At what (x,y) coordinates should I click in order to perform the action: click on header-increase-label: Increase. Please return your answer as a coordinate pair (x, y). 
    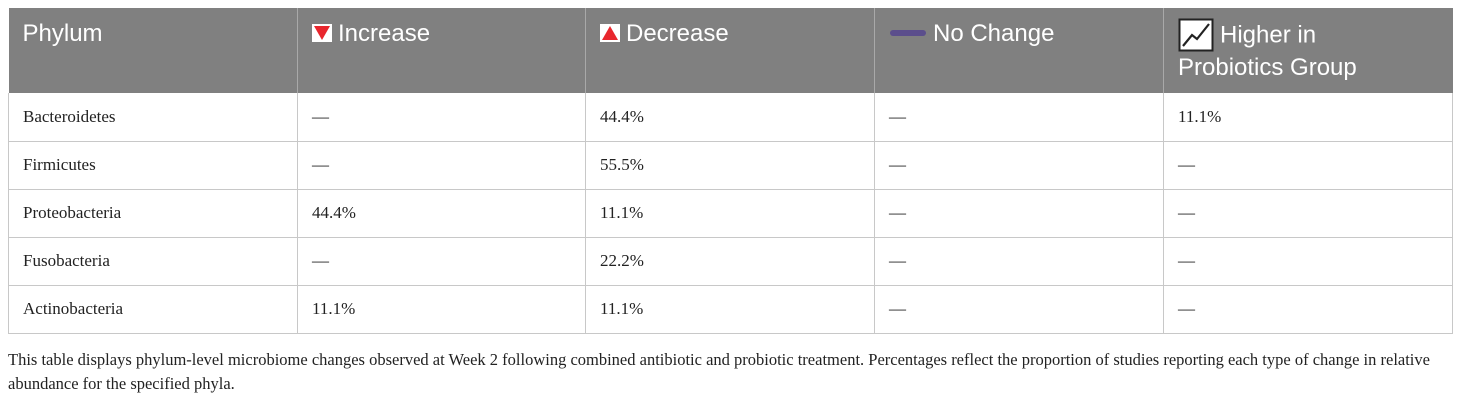
    Looking at the image, I should click on (384, 33).